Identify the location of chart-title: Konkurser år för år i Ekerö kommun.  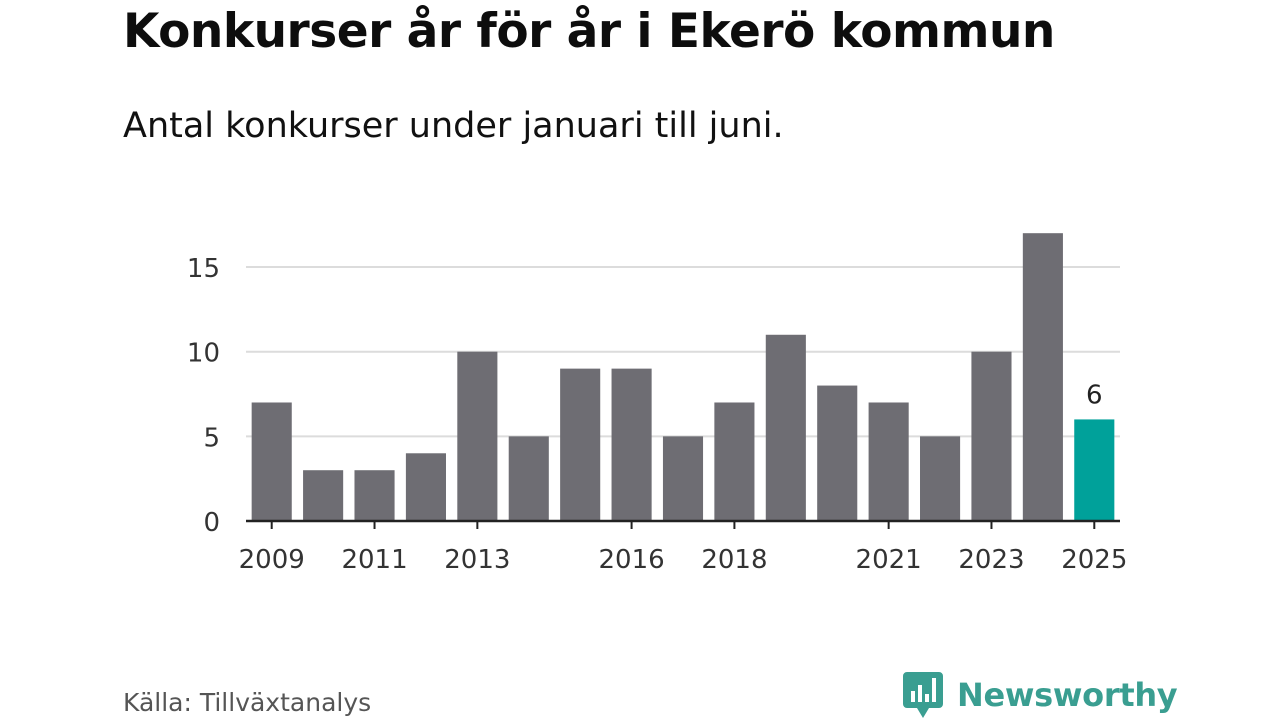
(589, 31).